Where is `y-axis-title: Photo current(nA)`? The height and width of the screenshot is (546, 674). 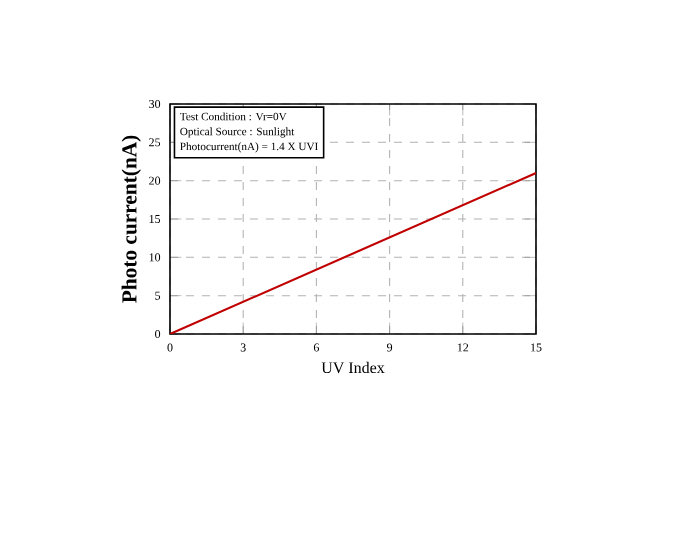
y-axis-title: Photo current(nA) is located at coordinates (131, 219).